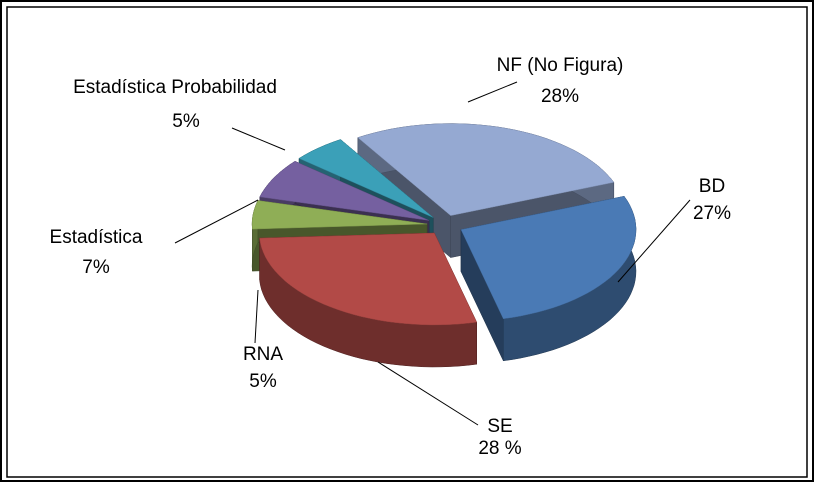  I want to click on category-label: Estadística, so click(96, 237).